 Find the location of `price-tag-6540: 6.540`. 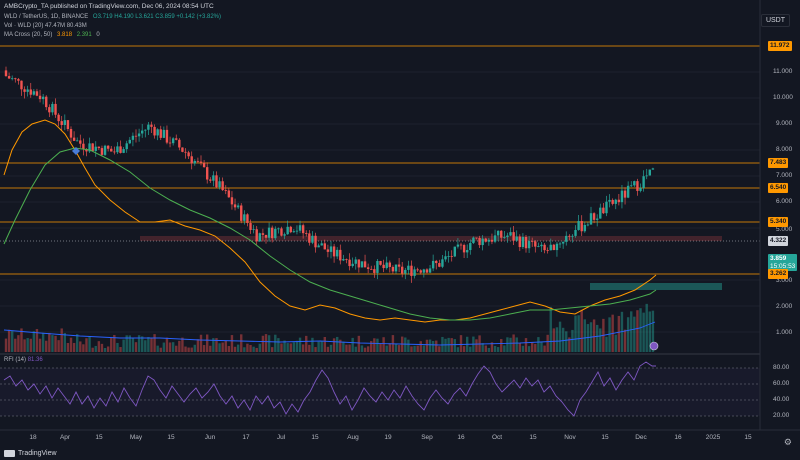

price-tag-6540: 6.540 is located at coordinates (778, 188).